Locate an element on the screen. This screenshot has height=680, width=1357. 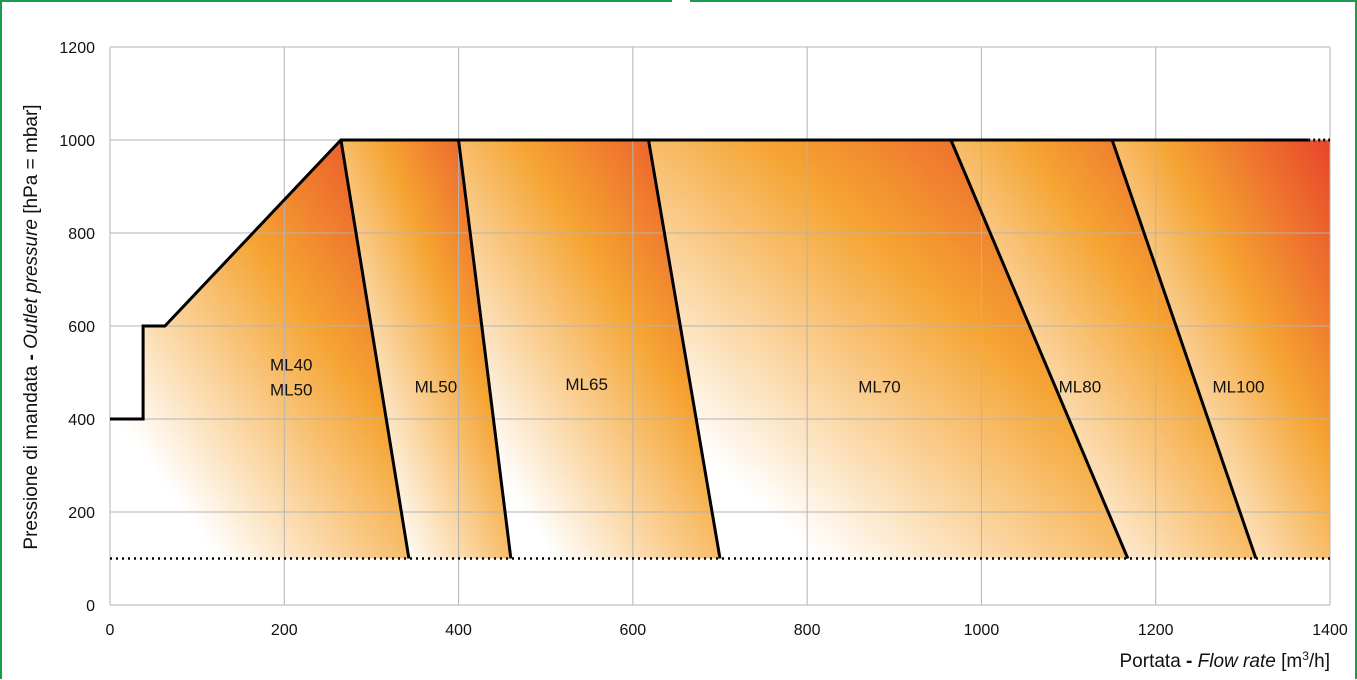
x-tick-label: 600 is located at coordinates (633, 630).